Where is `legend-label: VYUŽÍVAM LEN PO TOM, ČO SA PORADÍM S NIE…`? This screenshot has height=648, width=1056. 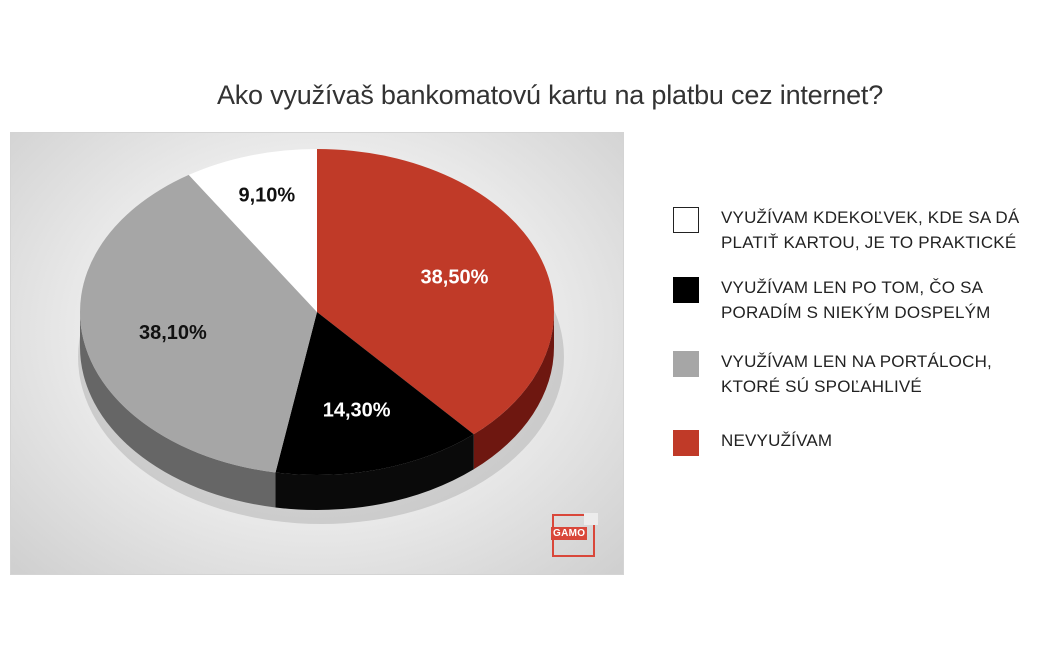
legend-label: VYUŽÍVAM LEN PO TOM, ČO SA PORADÍM S NIE… is located at coordinates (856, 300).